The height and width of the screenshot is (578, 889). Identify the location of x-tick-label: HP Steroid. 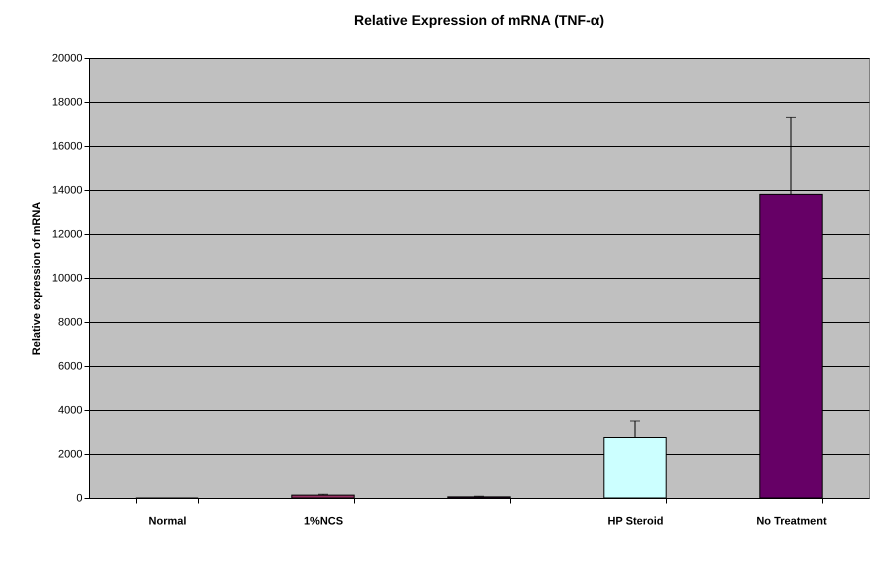
(635, 522).